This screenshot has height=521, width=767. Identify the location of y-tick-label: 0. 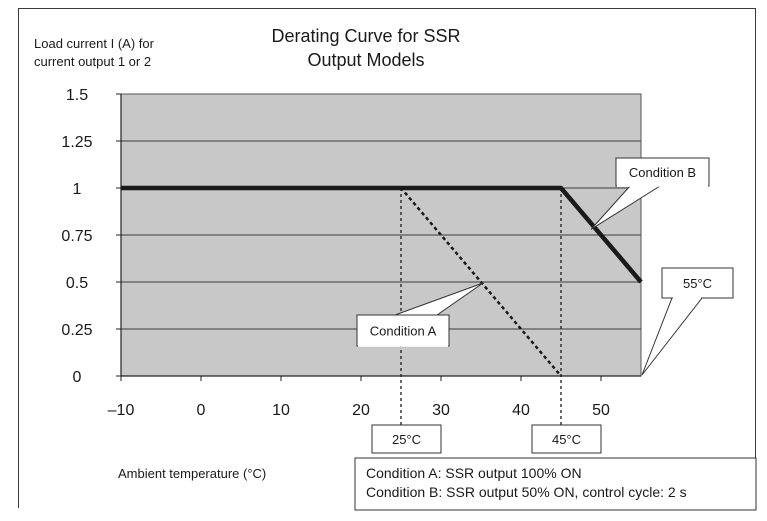
(77, 377).